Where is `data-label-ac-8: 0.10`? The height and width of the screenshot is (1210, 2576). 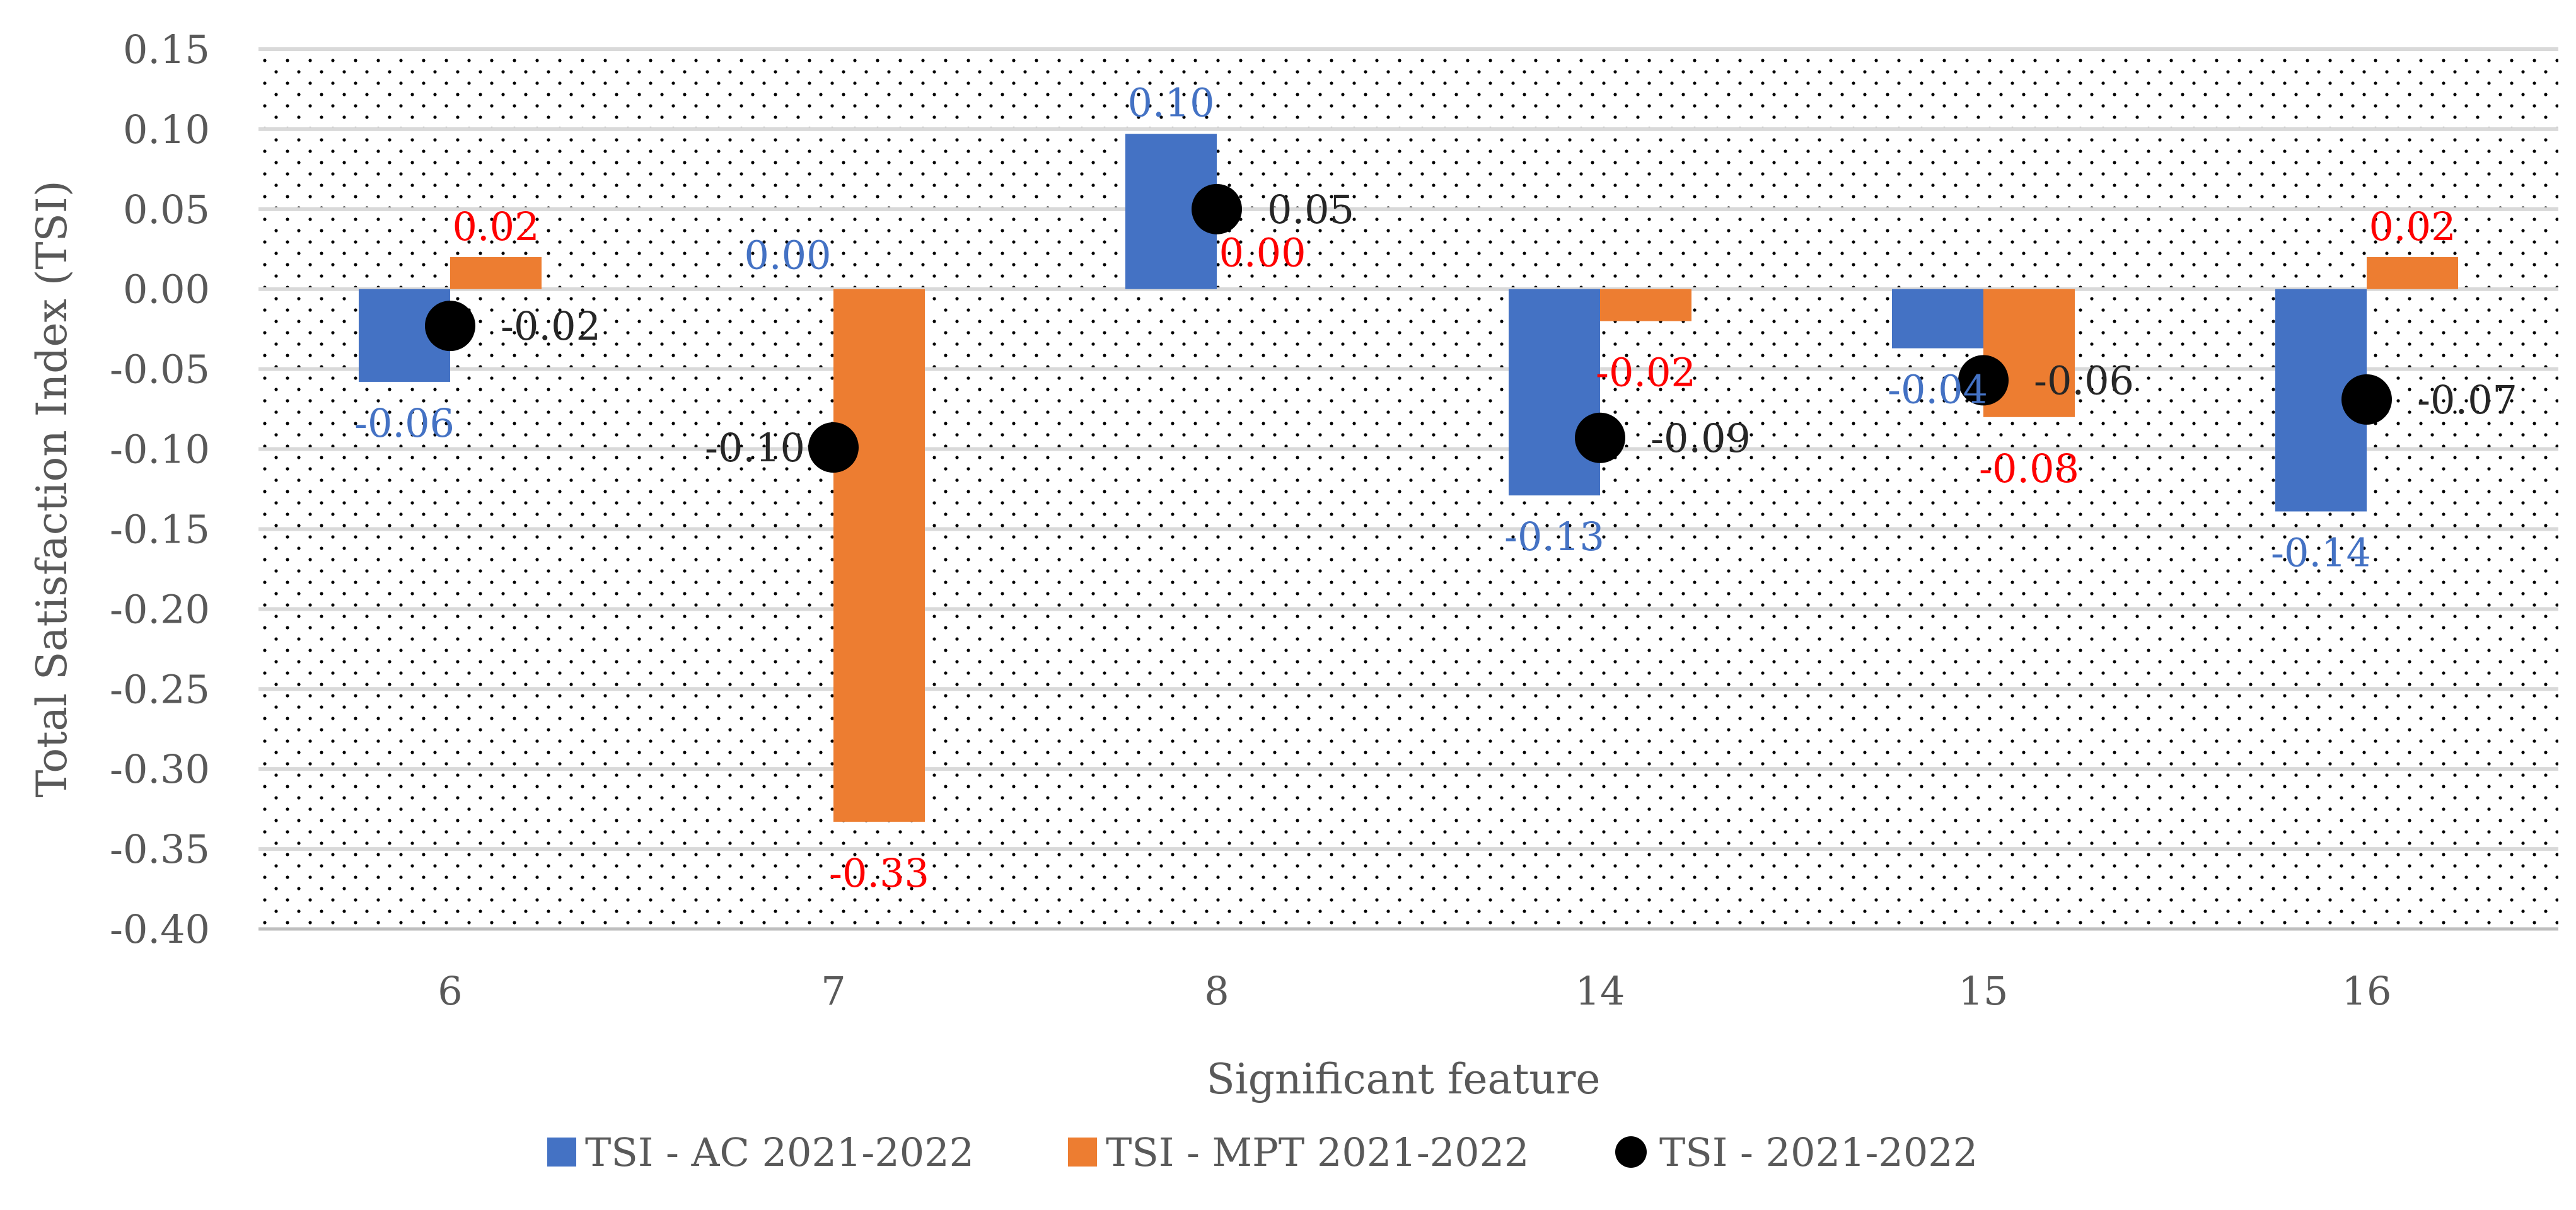
data-label-ac-8: 0.10 is located at coordinates (1170, 103).